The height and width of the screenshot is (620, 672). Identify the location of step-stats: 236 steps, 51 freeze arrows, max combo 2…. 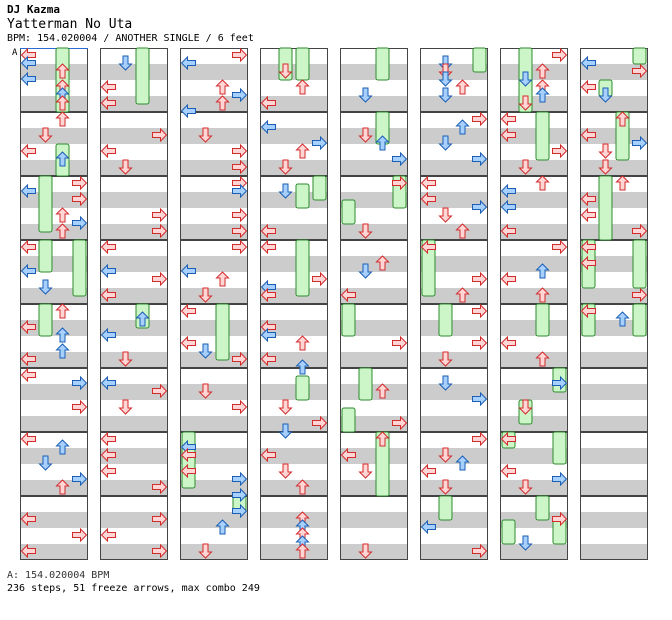
(133, 588).